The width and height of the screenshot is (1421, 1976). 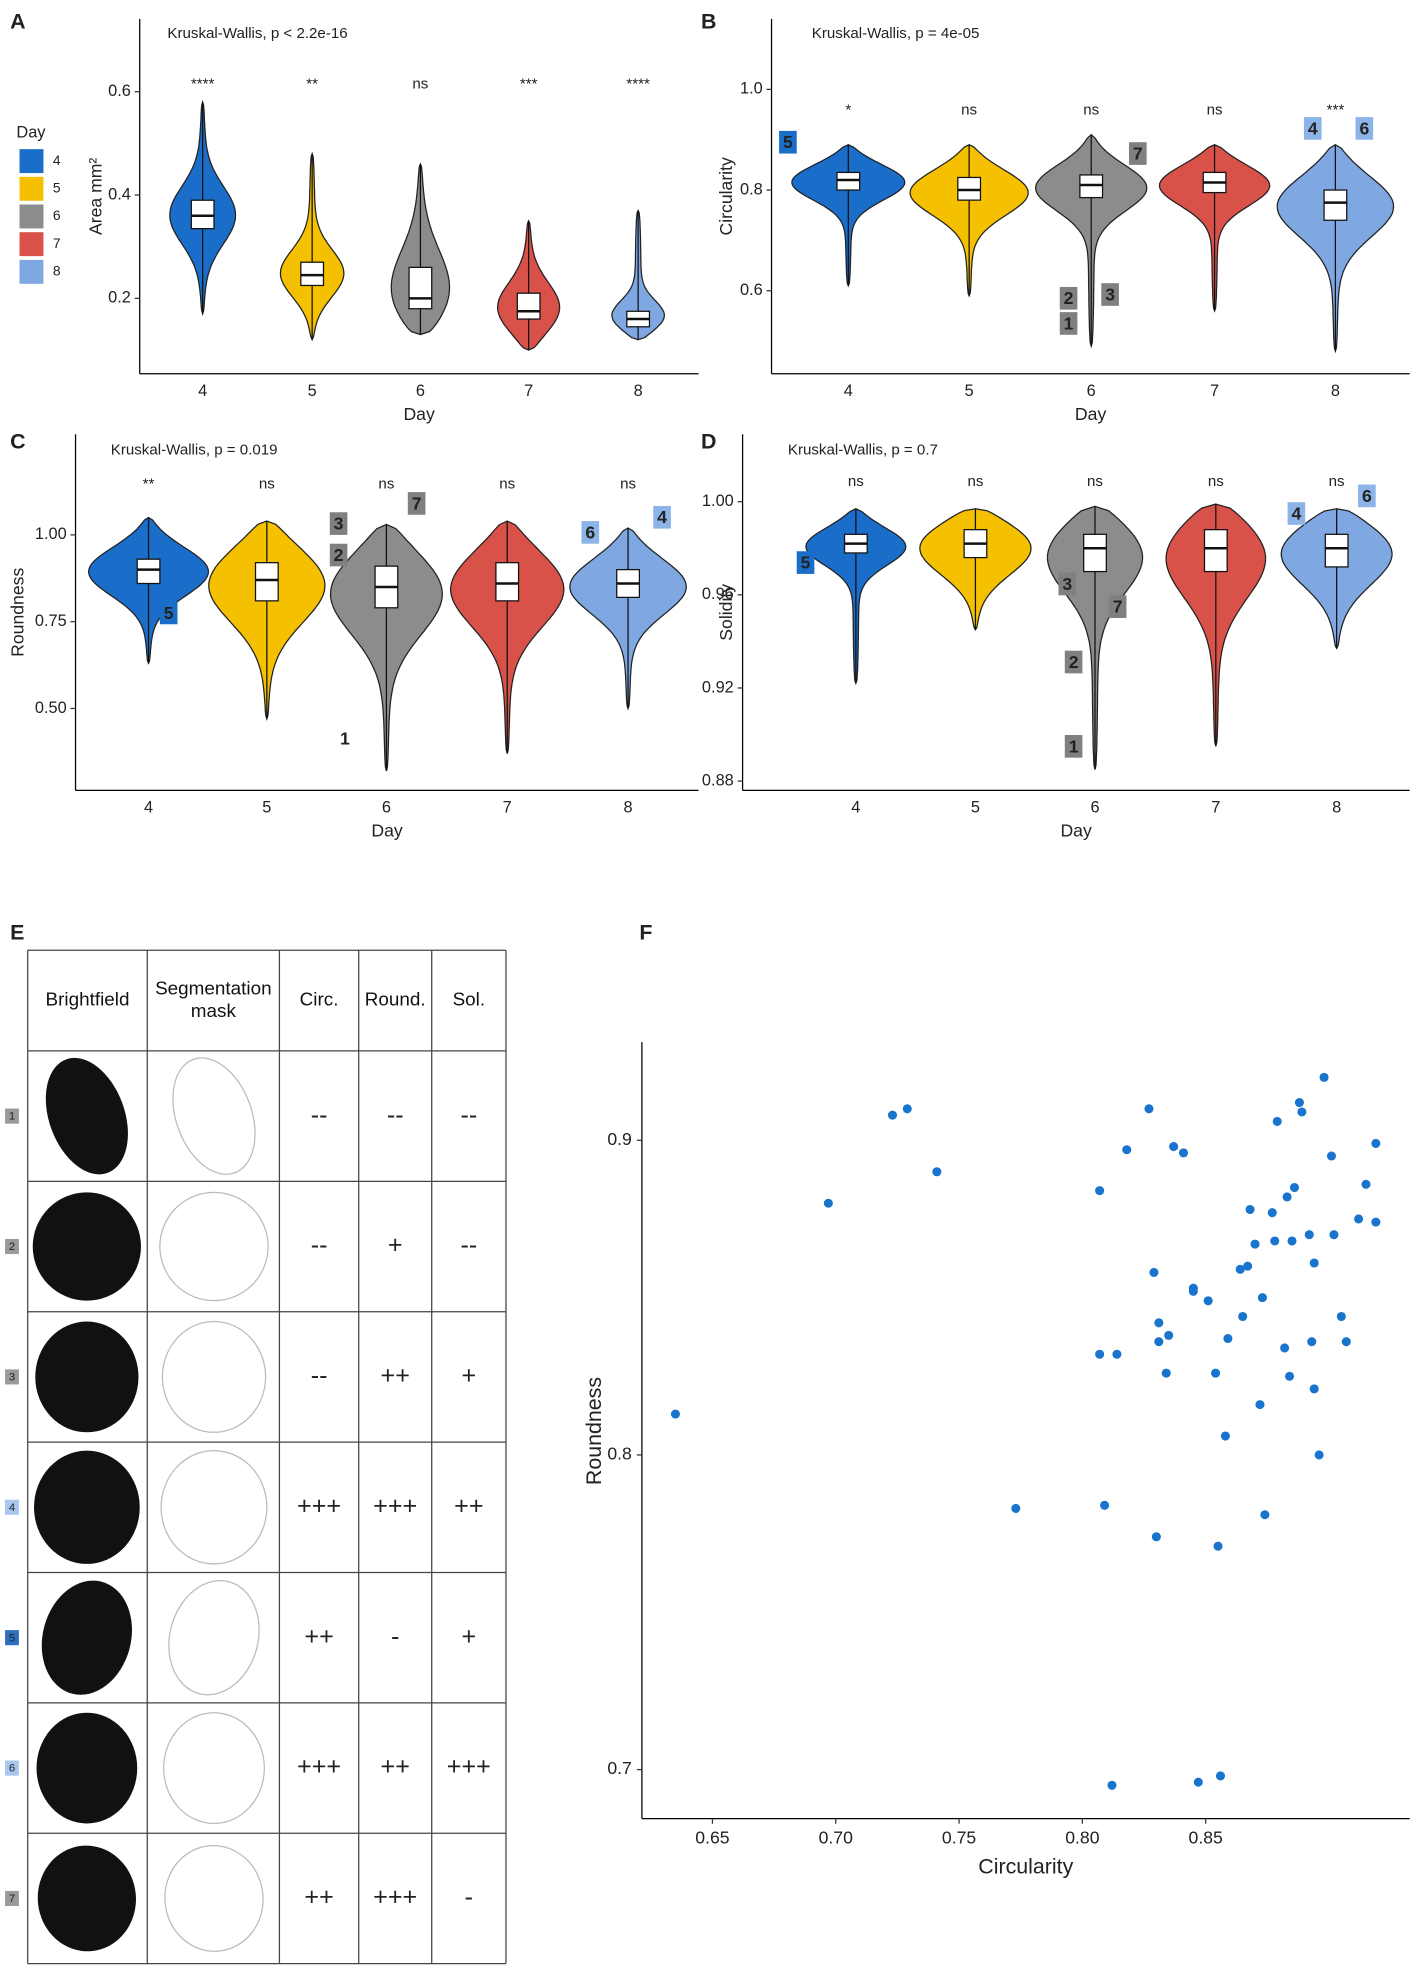 I want to click on header-text: Sol., so click(x=469, y=1000).